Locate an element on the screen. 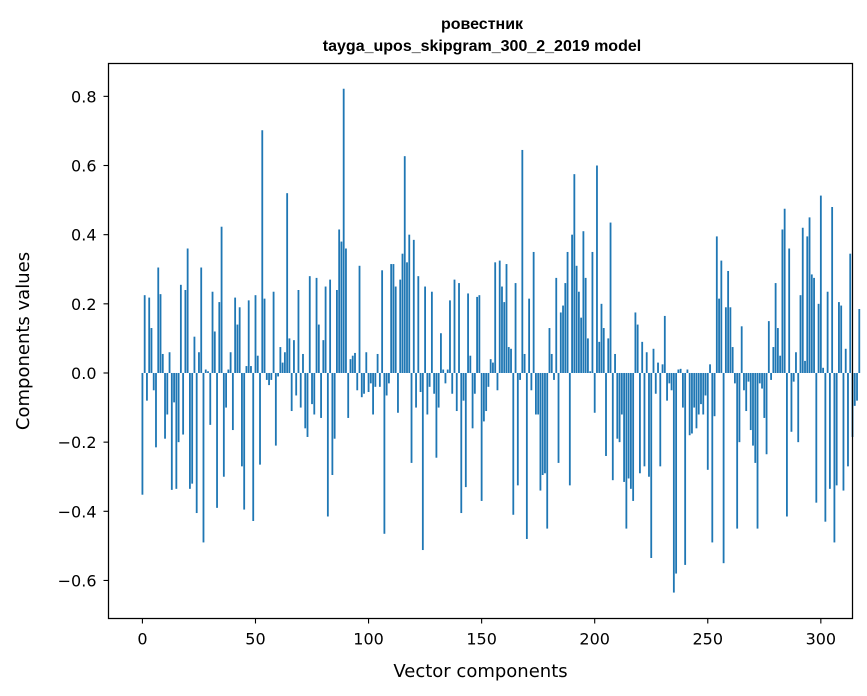 Image resolution: width=867 pixels, height=696 pixels. x-axis-ticks: 0 50 100 150 200 250 300 is located at coordinates (486, 633).